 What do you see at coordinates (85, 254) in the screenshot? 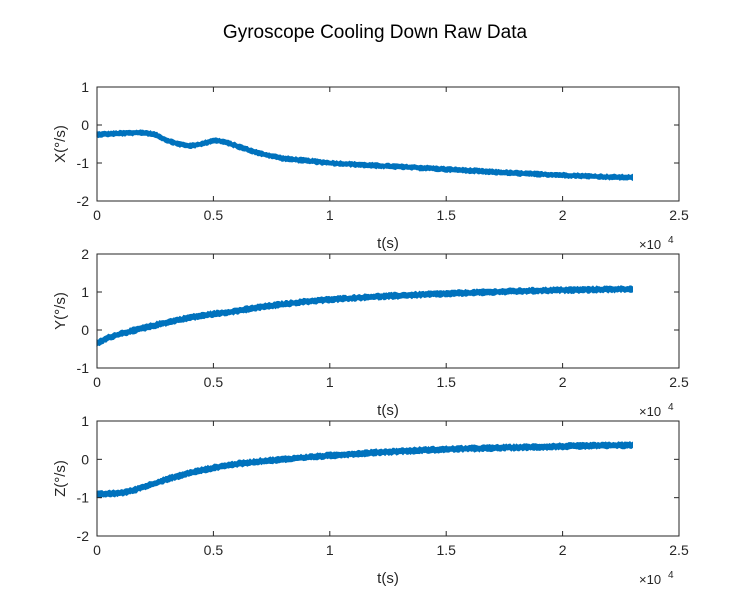
I see `y-tick-label: 2` at bounding box center [85, 254].